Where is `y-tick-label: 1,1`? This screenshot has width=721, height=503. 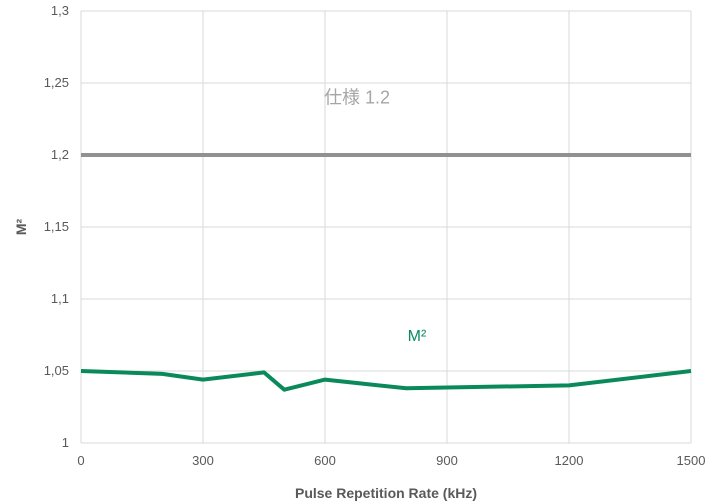 y-tick-label: 1,1 is located at coordinates (60, 298).